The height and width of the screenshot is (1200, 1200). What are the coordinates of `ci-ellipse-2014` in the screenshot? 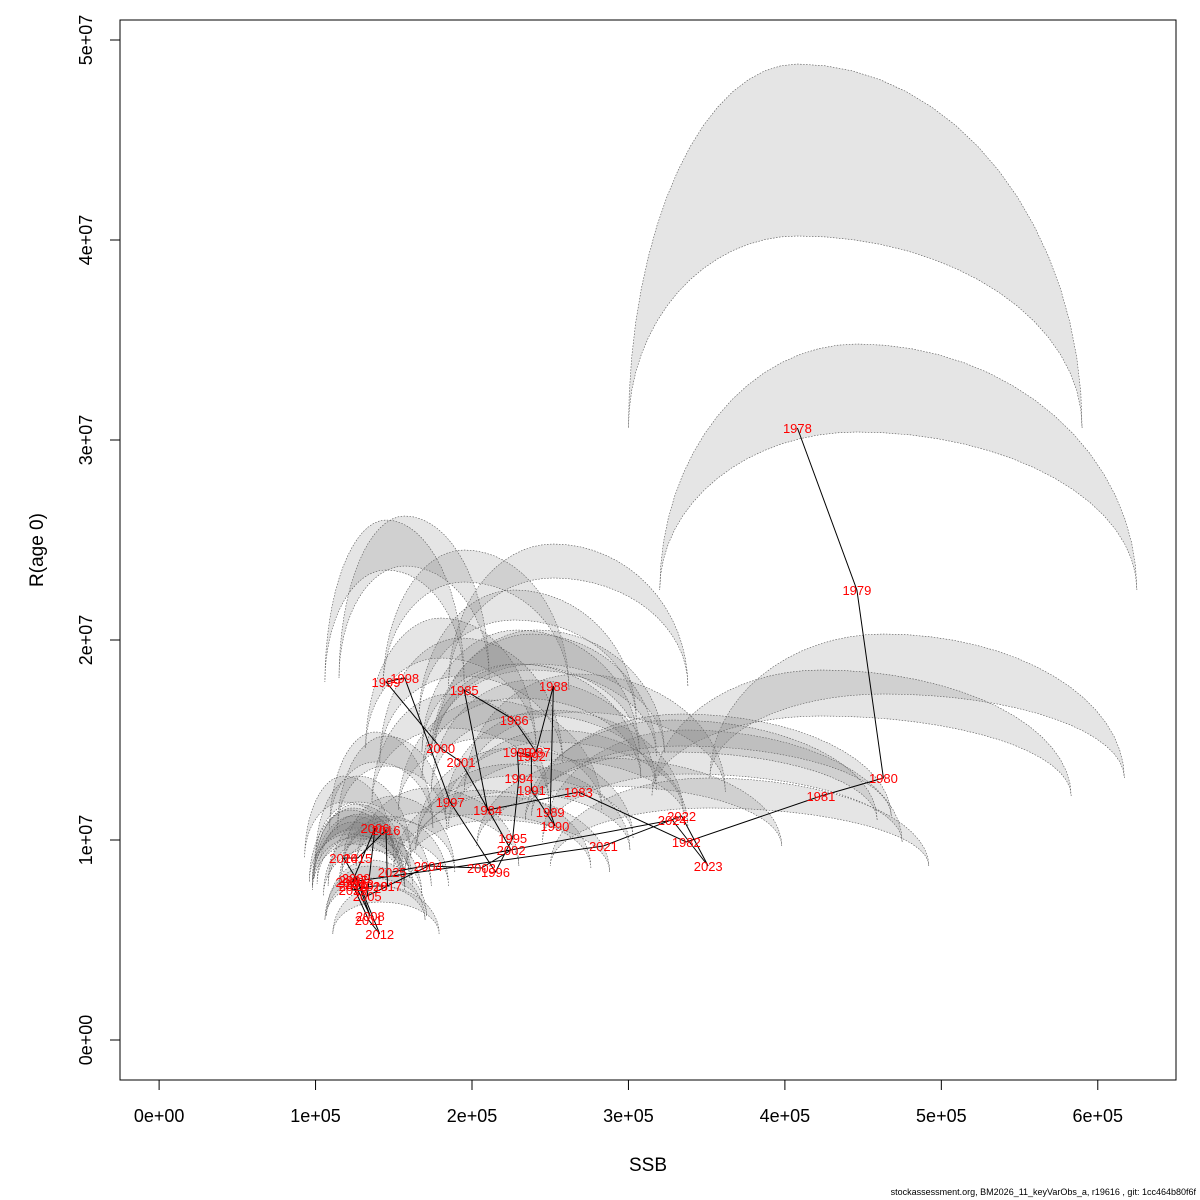 It's located at (349, 817).